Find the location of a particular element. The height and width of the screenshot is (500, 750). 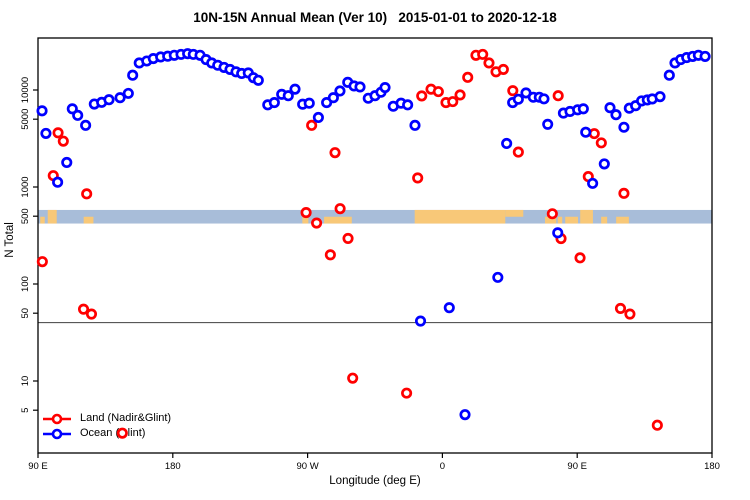

y-tick-label: 10 is located at coordinates (25, 381).